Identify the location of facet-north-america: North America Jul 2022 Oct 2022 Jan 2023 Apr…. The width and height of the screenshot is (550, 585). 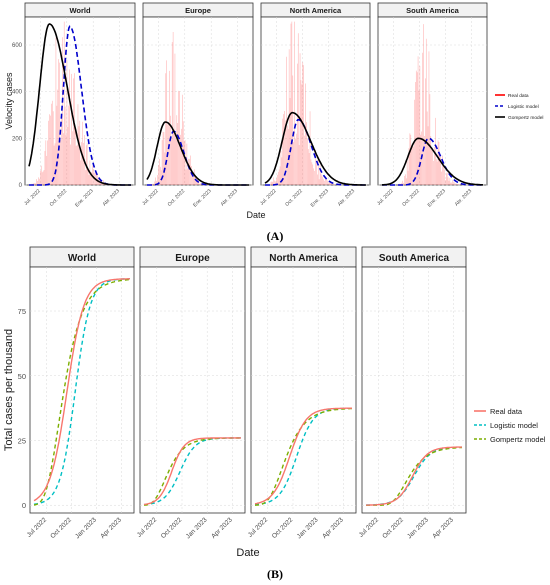
(302, 393).